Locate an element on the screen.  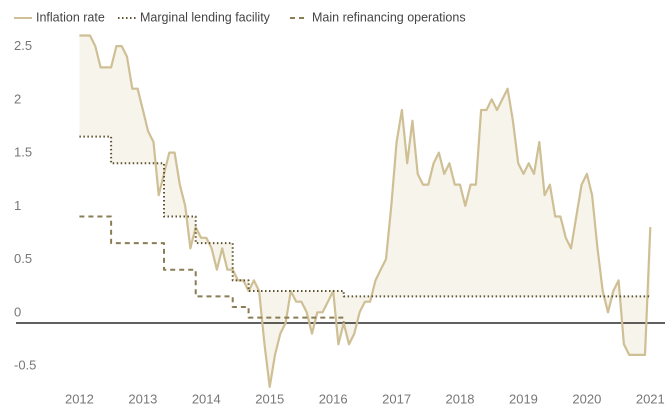
x-tick-label: 2012 is located at coordinates (79, 398).